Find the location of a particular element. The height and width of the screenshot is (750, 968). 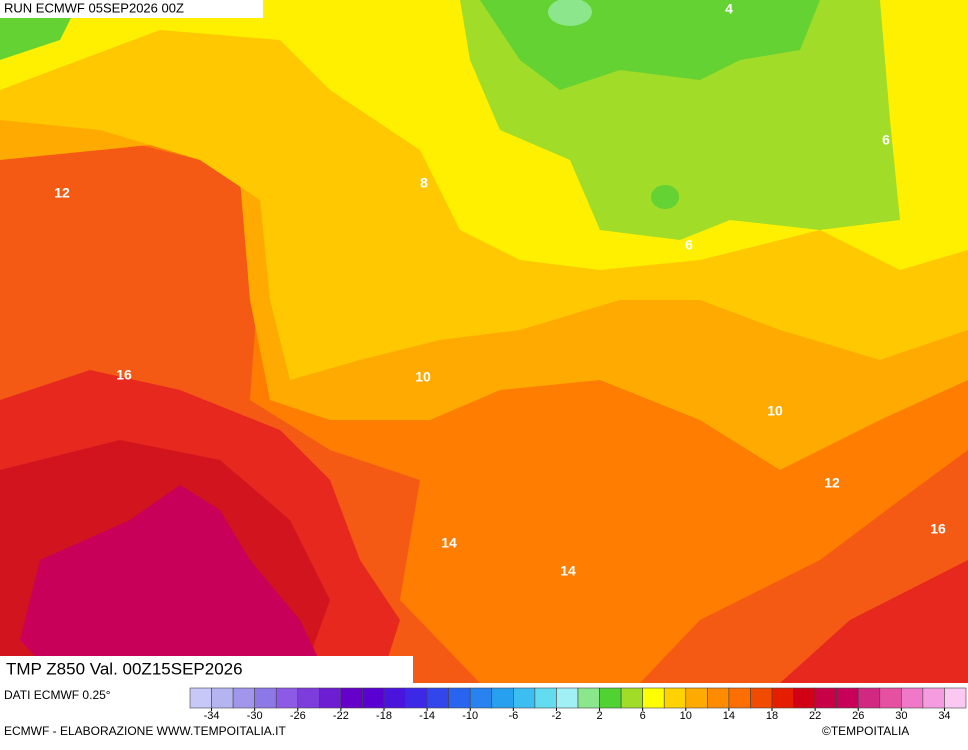

colorbar-tick-label: -6 is located at coordinates (513, 716).